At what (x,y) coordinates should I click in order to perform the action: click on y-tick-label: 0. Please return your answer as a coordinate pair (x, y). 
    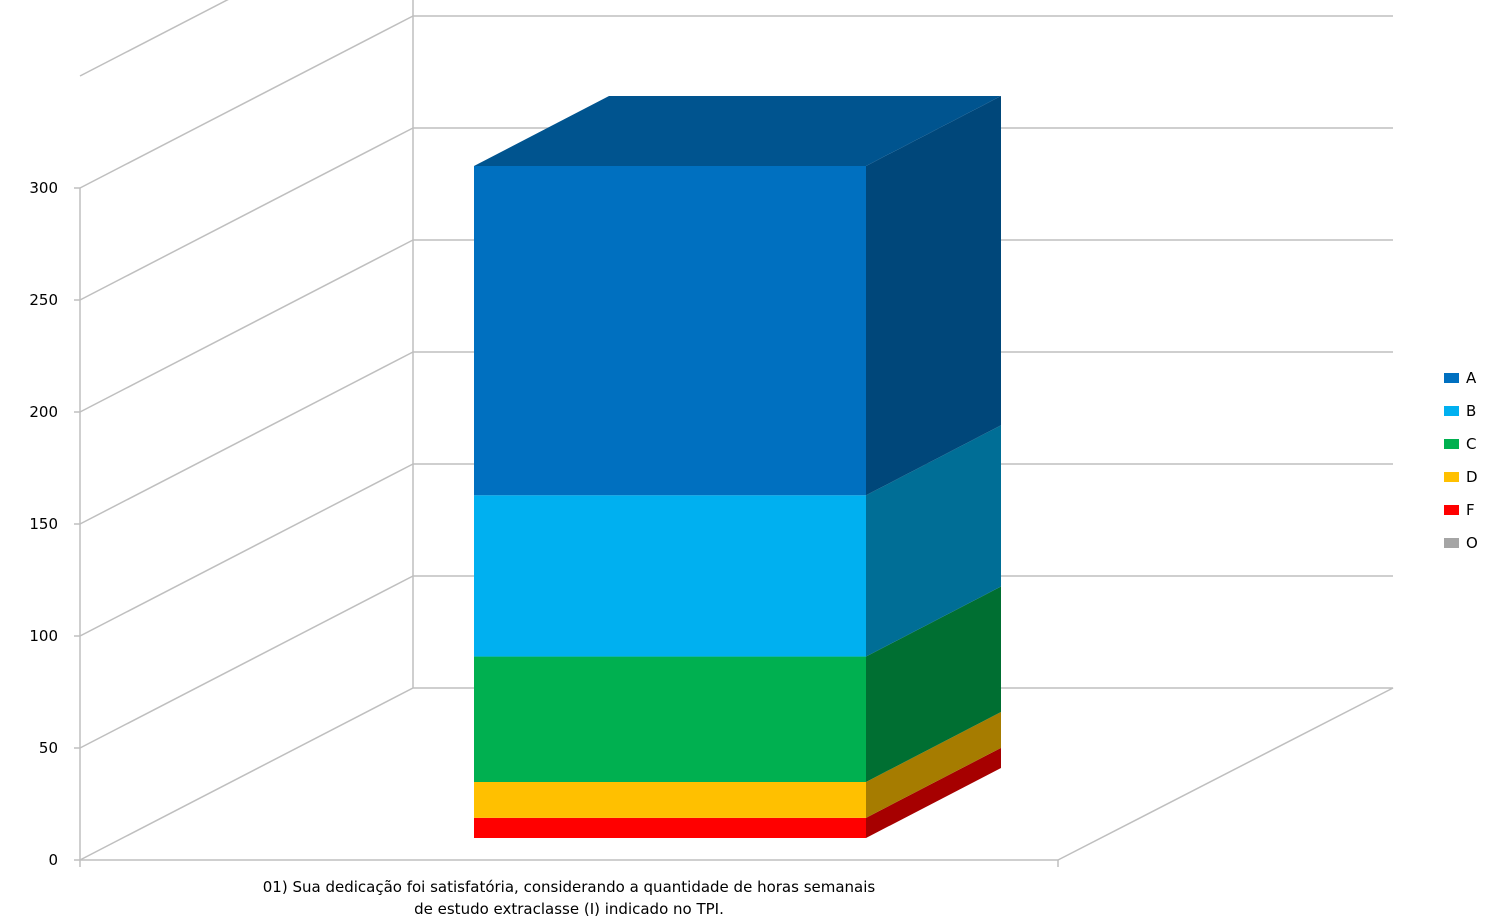
    Looking at the image, I should click on (53, 860).